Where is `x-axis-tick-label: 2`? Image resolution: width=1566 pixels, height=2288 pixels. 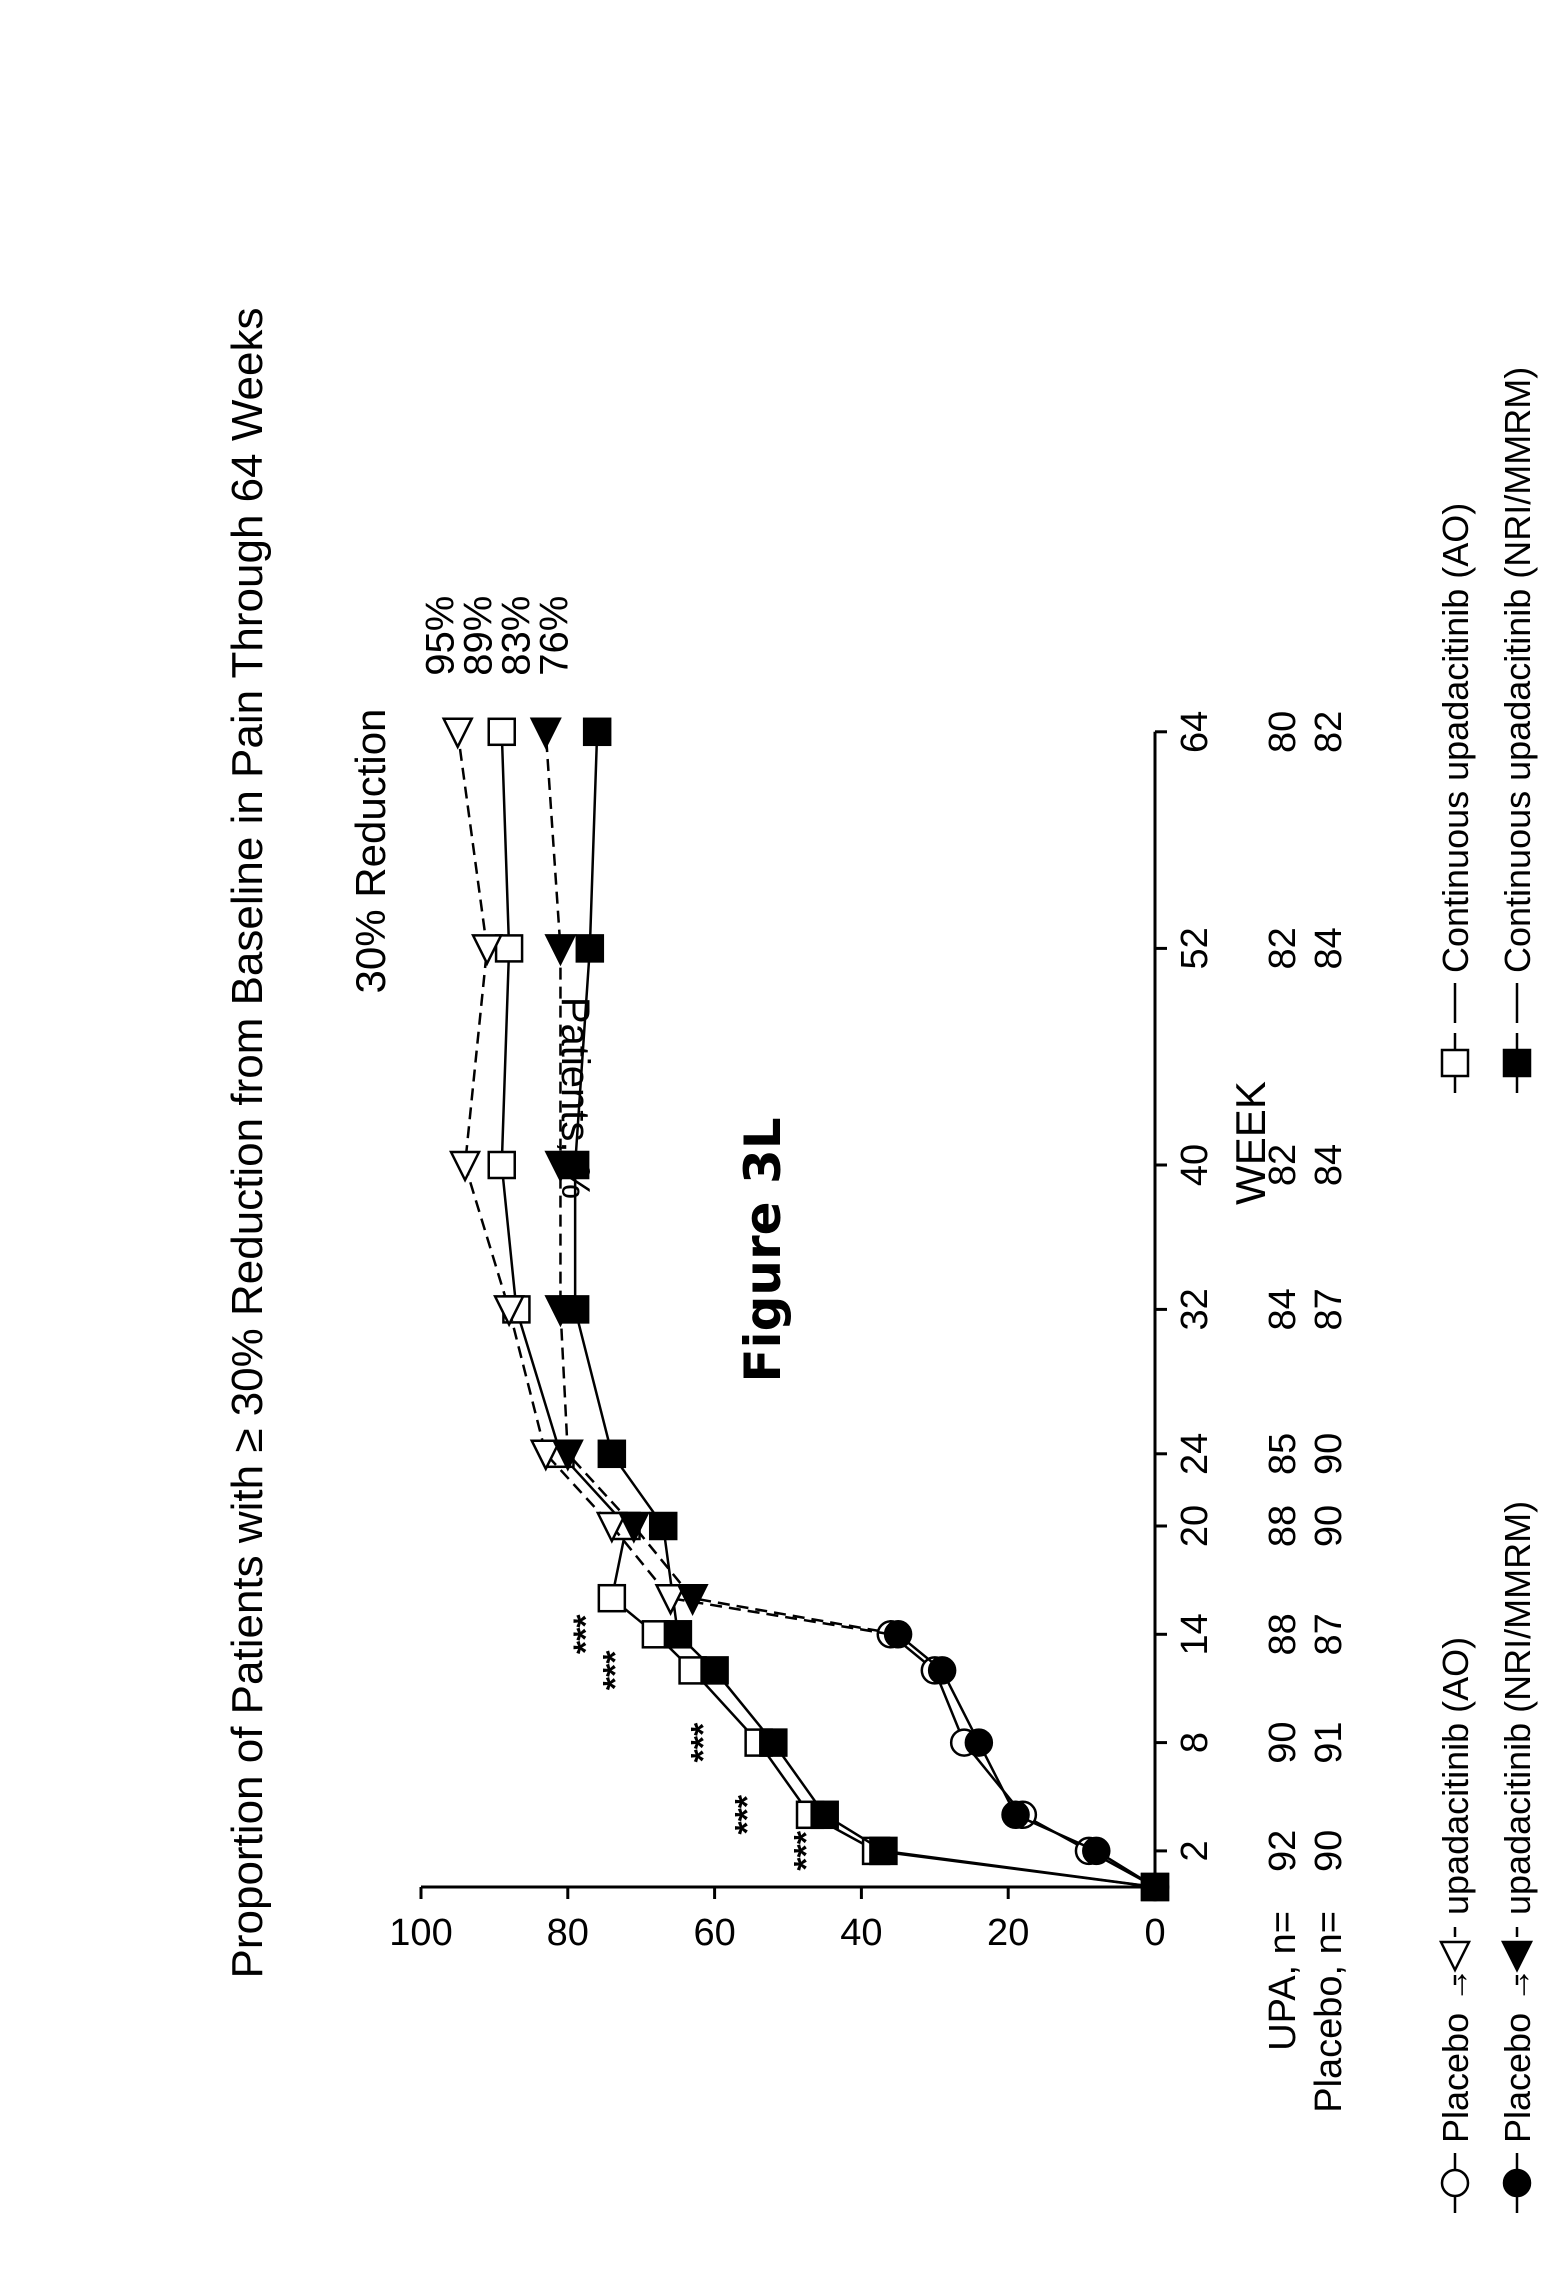
x-axis-tick-label: 2 is located at coordinates (1195, 1850).